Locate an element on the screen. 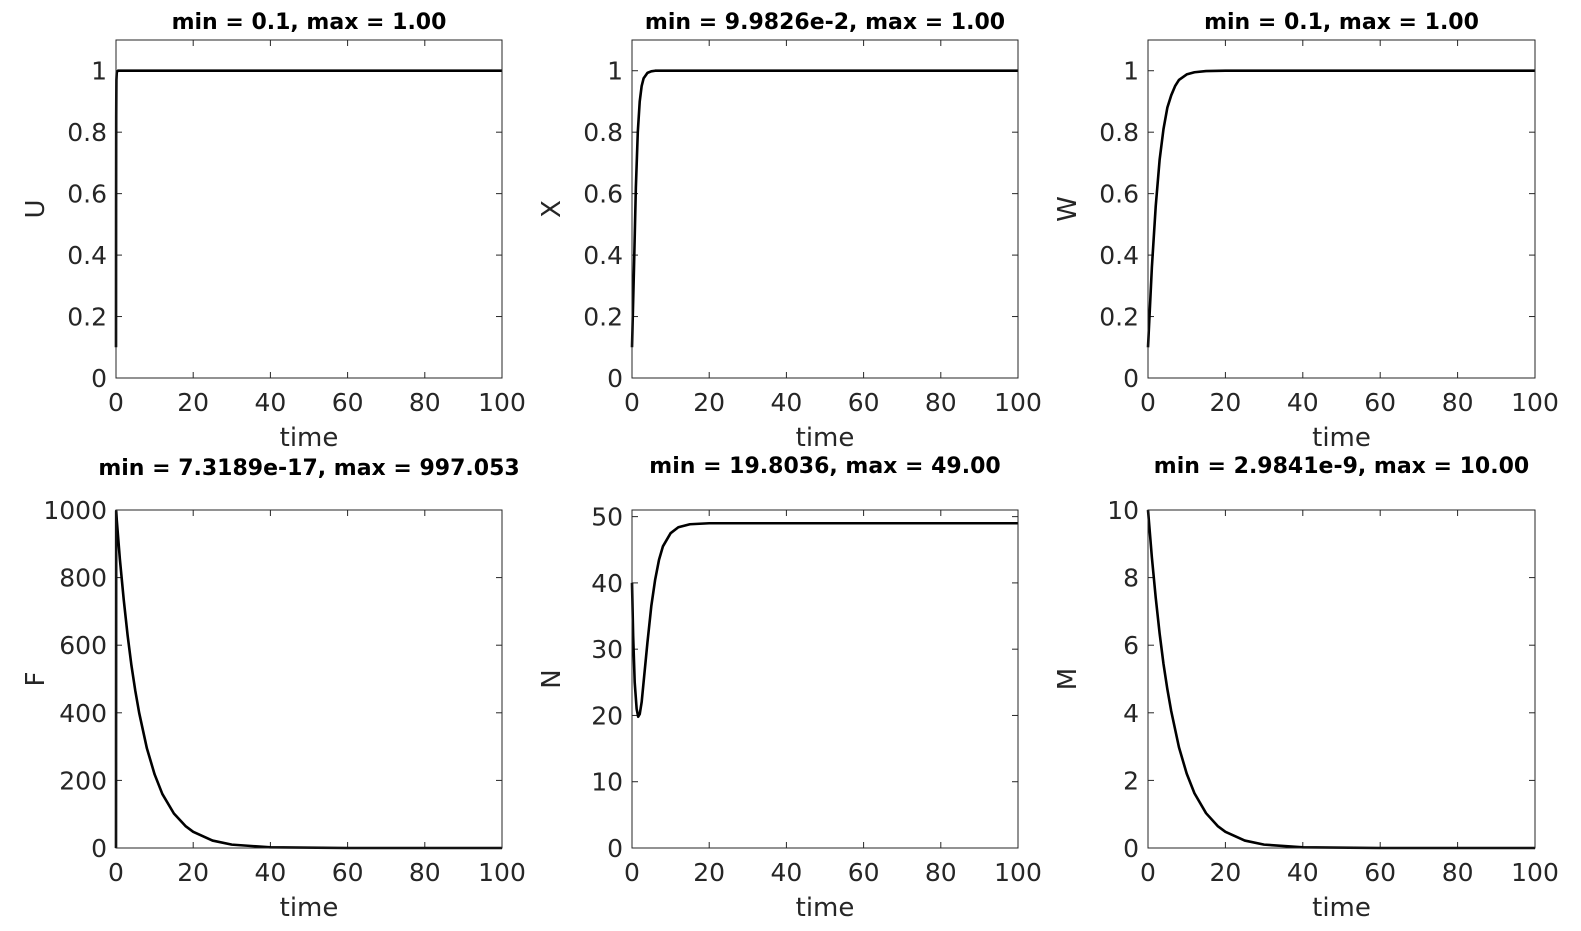 This screenshot has height=931, width=1581. series-line-w is located at coordinates (1340, 208).